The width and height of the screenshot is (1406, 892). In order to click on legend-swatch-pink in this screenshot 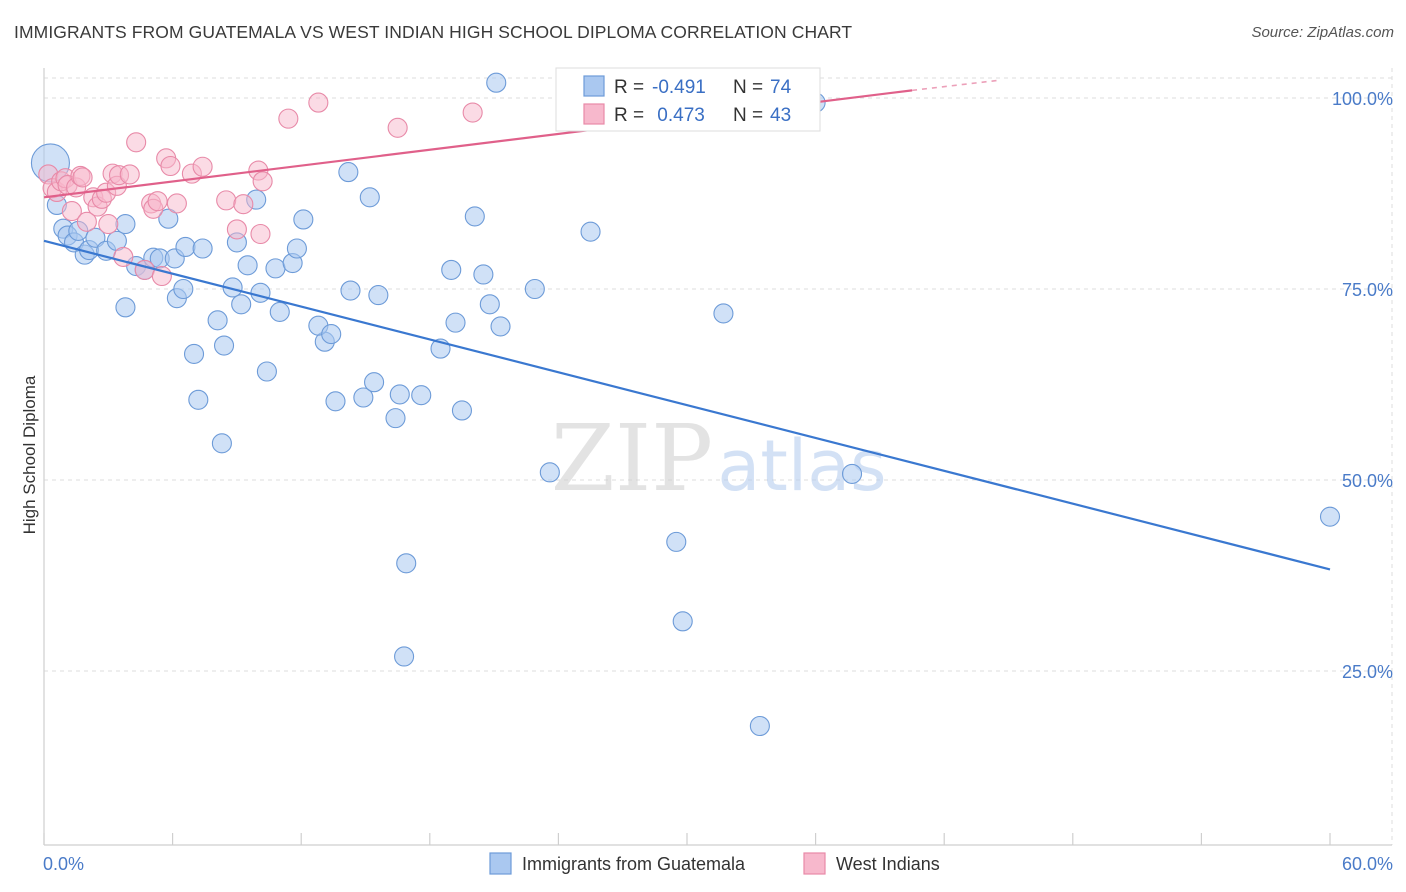, I will do `click(594, 114)`.